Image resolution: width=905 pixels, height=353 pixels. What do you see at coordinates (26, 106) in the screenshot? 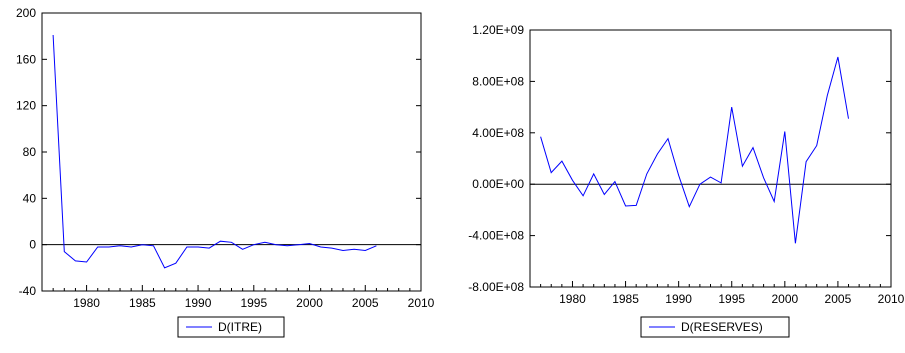
I see `y-tick-label: 120` at bounding box center [26, 106].